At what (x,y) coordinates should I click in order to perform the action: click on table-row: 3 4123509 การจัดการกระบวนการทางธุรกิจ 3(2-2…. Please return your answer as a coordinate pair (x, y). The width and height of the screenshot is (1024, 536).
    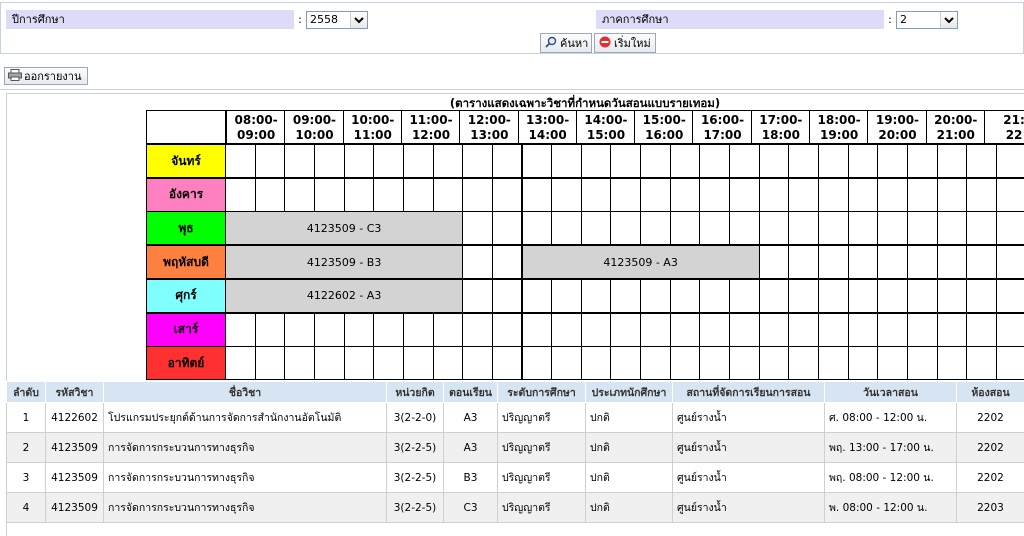
    Looking at the image, I should click on (515, 477).